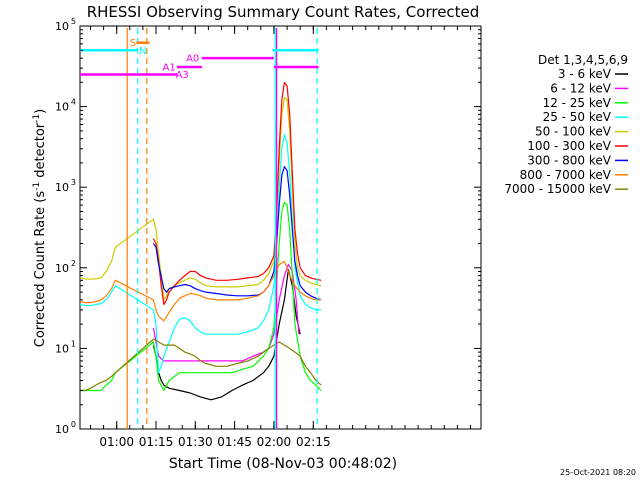 This screenshot has height=480, width=640. What do you see at coordinates (156, 442) in the screenshot?
I see `x-tick-label: 01:15` at bounding box center [156, 442].